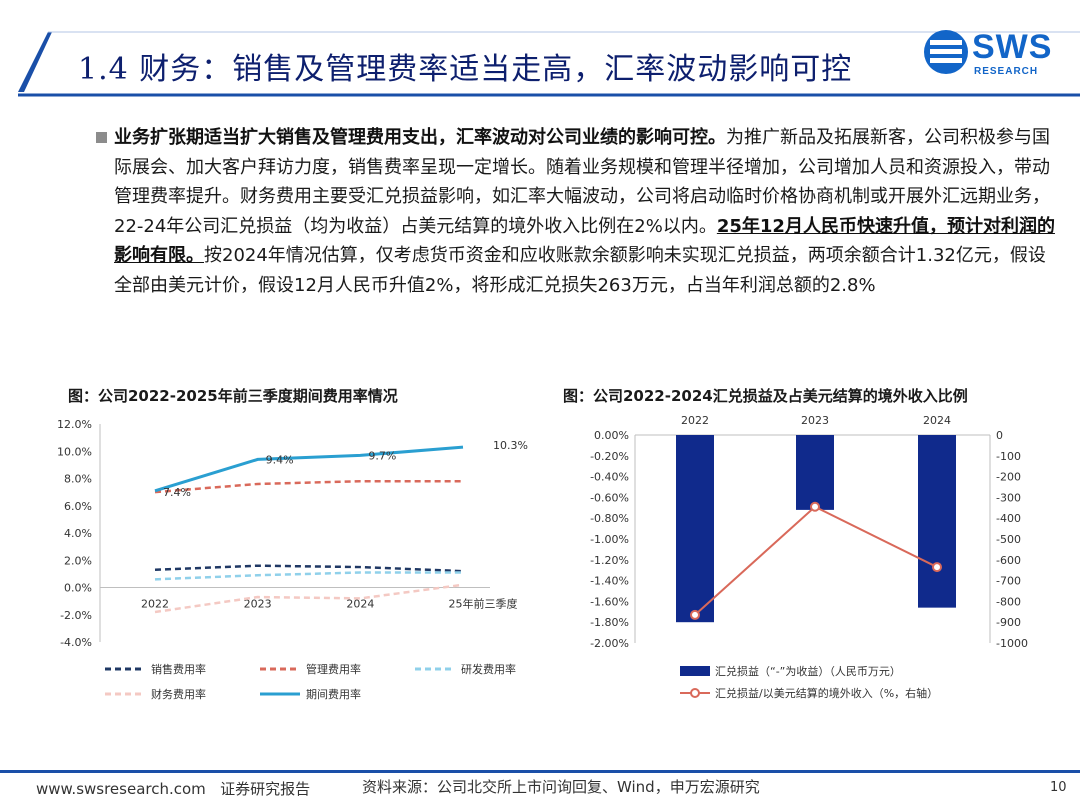 The height and width of the screenshot is (810, 1080). Describe the element at coordinates (609, 456) in the screenshot. I see `left-tick-label: -0.20%` at that location.